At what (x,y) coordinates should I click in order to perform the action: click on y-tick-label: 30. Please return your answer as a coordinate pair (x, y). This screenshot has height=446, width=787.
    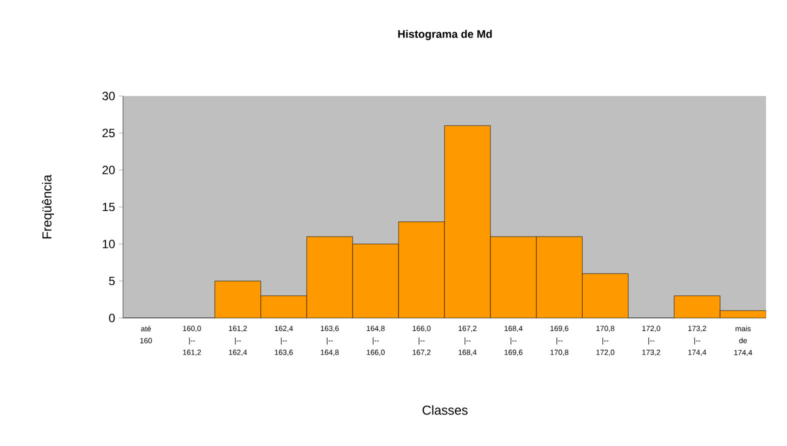
    Looking at the image, I should click on (108, 96).